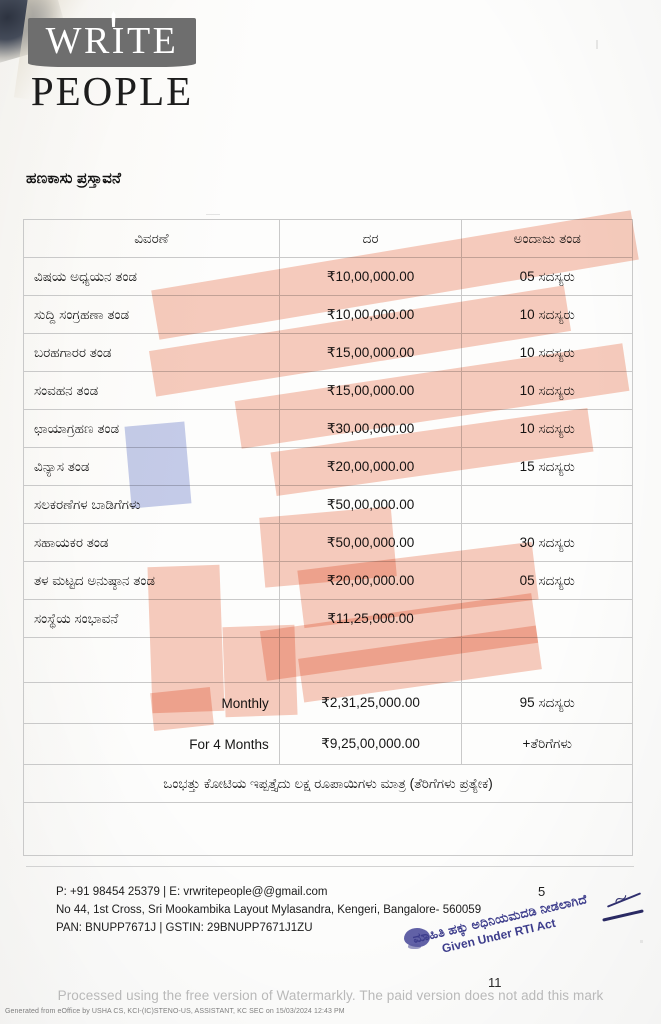 Image resolution: width=661 pixels, height=1024 pixels. I want to click on cell-total-rate: ₹2,31,25,000.00, so click(370, 703).